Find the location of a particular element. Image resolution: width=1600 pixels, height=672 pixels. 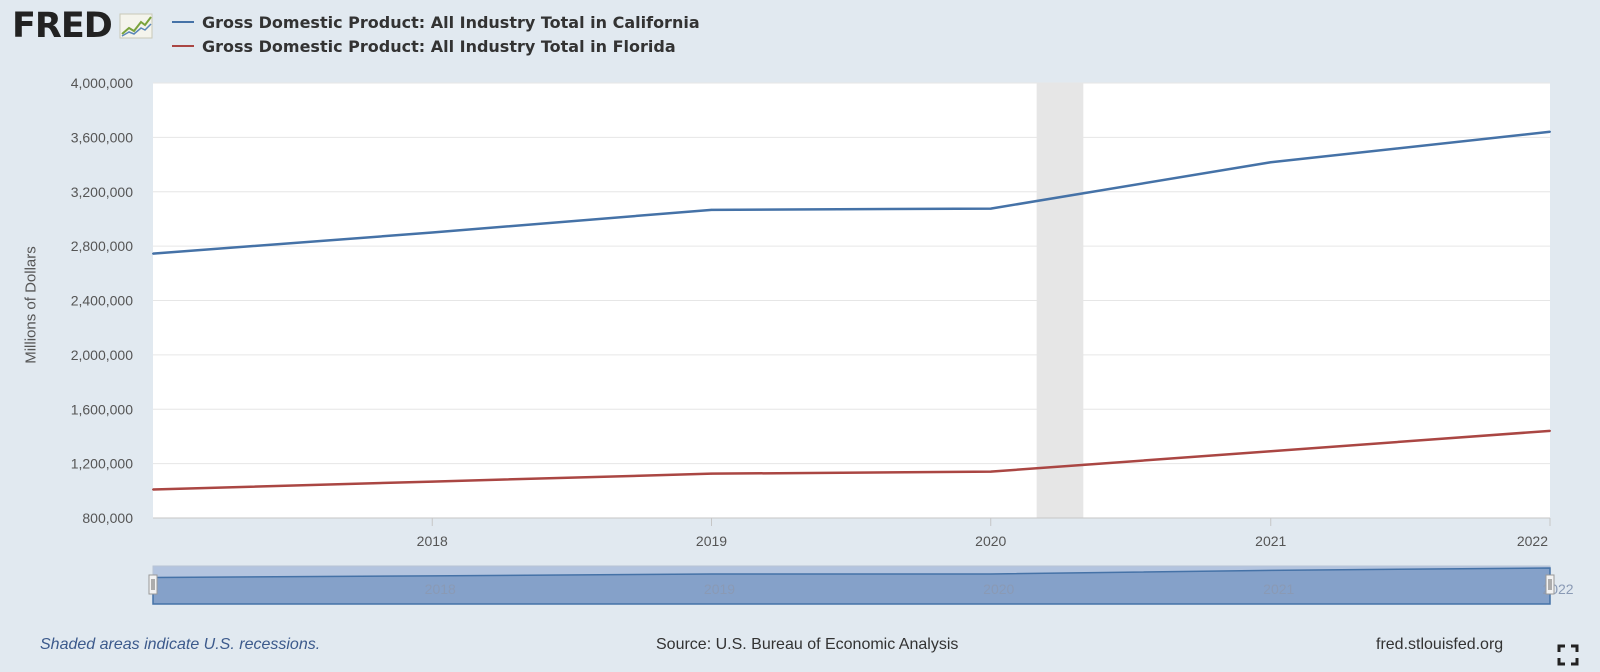

fullscreen-icon is located at coordinates (1568, 655).